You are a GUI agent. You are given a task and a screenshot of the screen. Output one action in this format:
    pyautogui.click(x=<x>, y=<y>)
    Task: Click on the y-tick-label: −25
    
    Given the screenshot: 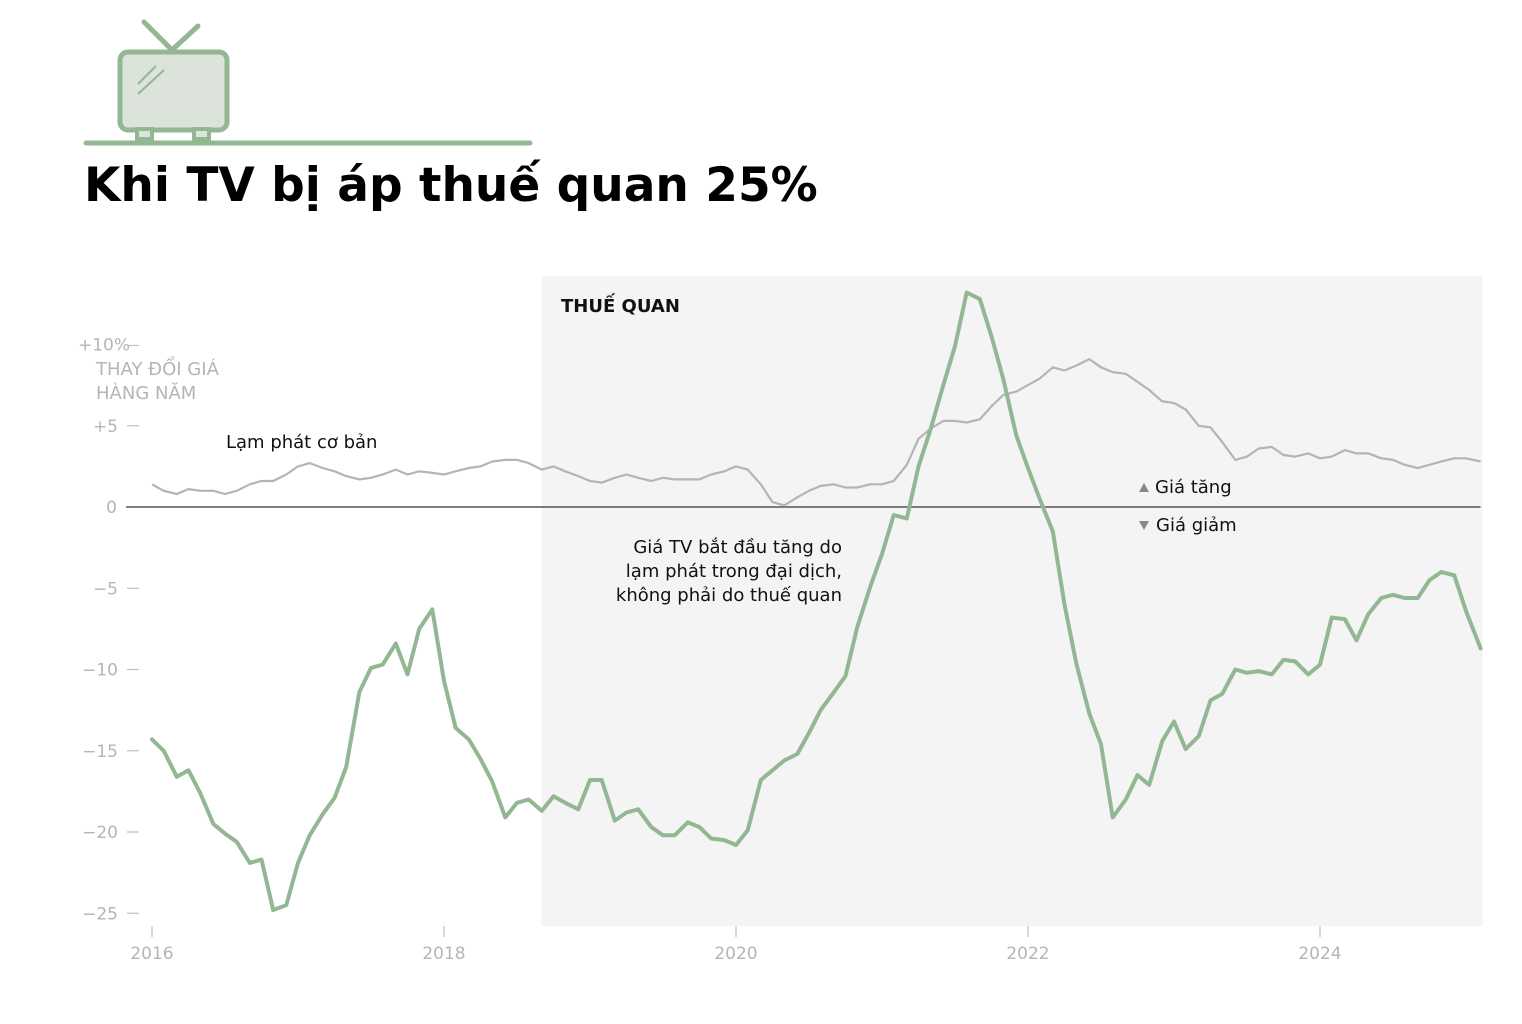 What is the action you would take?
    pyautogui.click(x=100, y=914)
    